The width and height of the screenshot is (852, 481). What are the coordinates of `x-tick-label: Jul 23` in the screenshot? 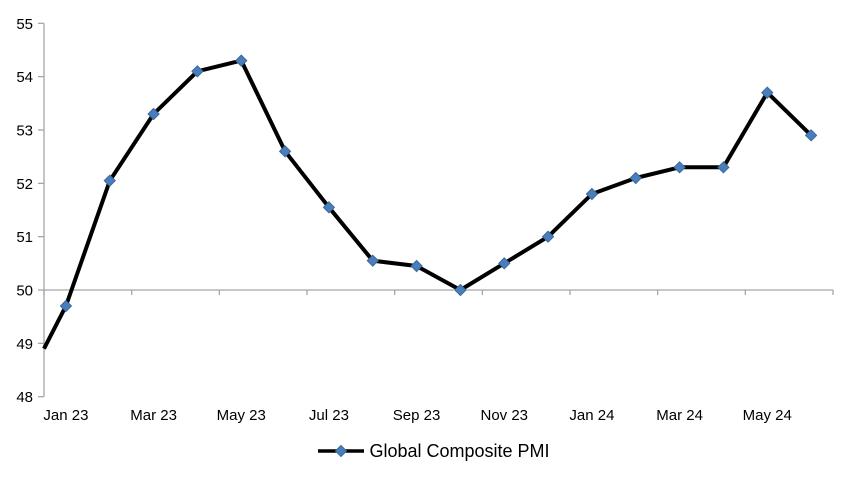 It's located at (329, 415).